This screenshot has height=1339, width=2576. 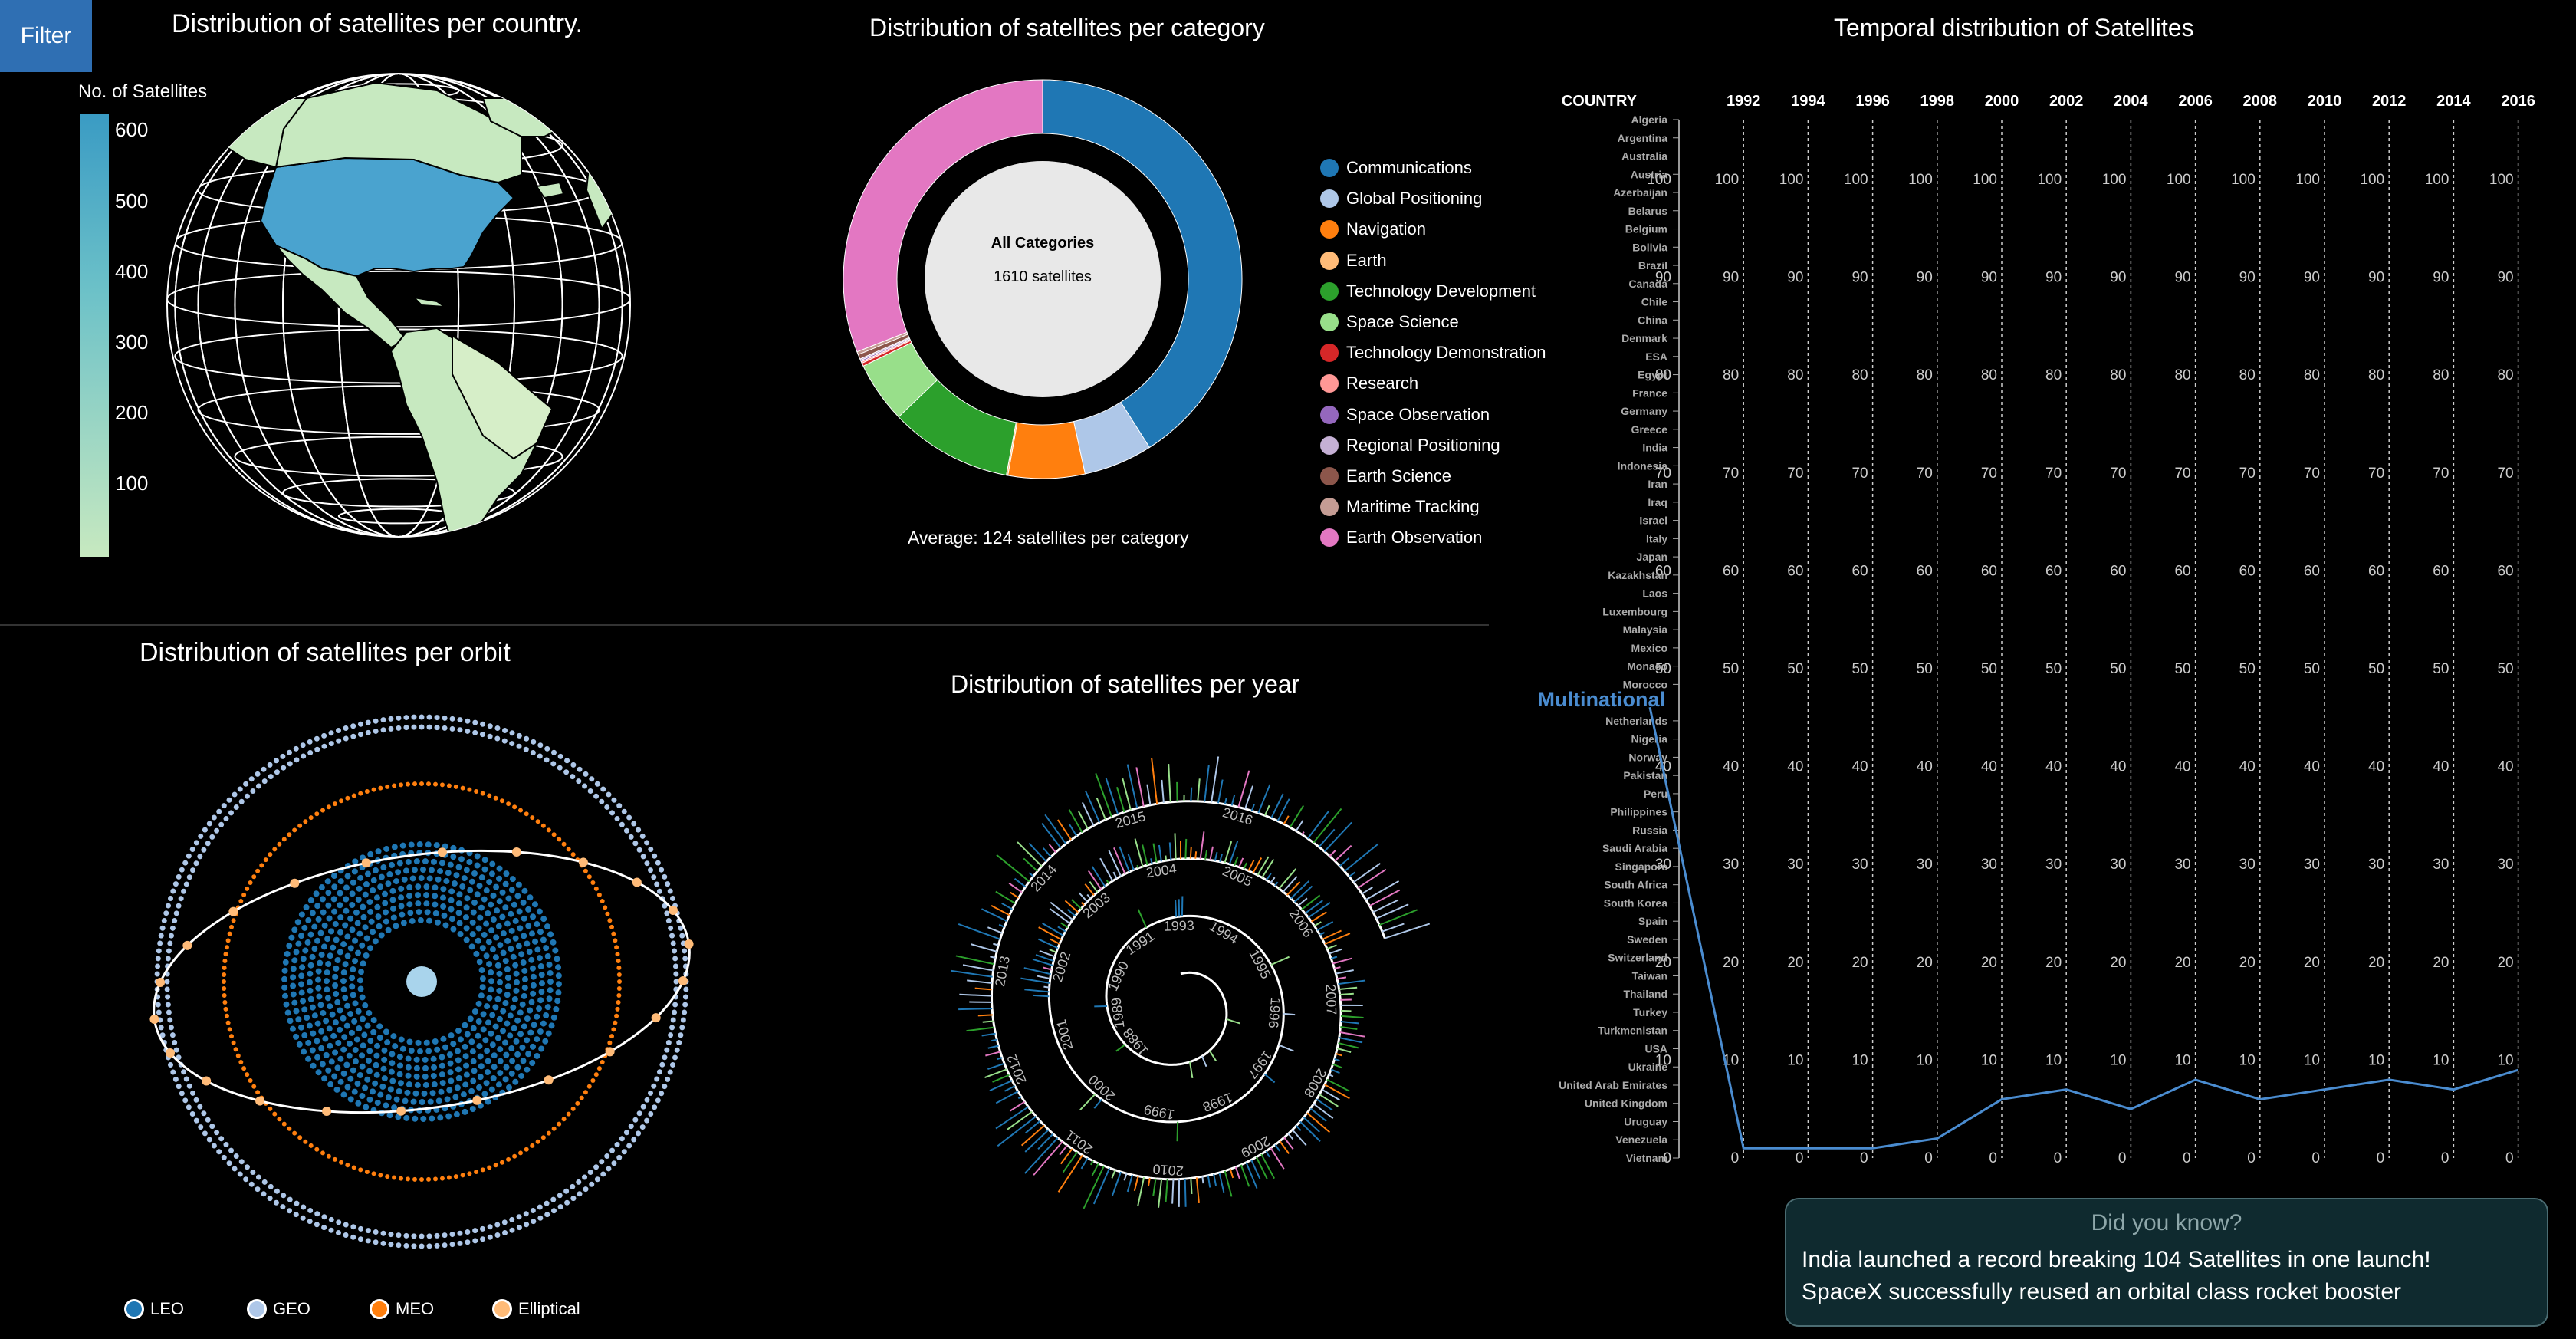 What do you see at coordinates (1635, 848) in the screenshot?
I see `country-label: Saudi Arabia` at bounding box center [1635, 848].